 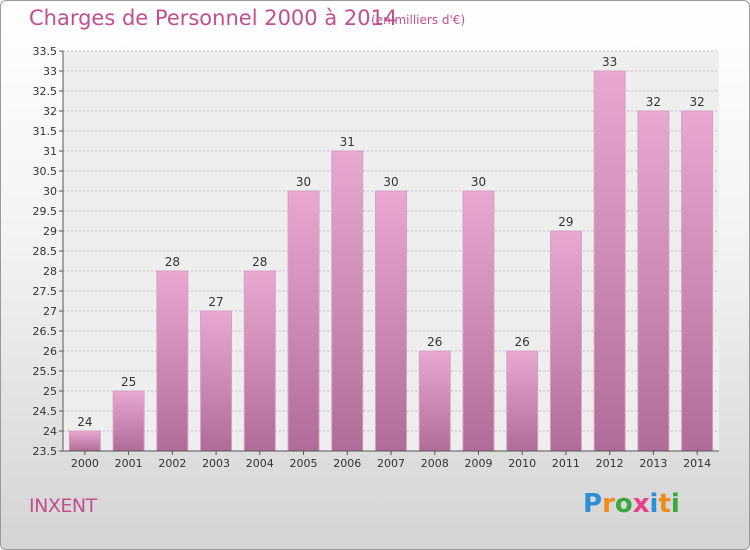 What do you see at coordinates (418, 20) in the screenshot?
I see `chart-unit: (en milliers d'€)` at bounding box center [418, 20].